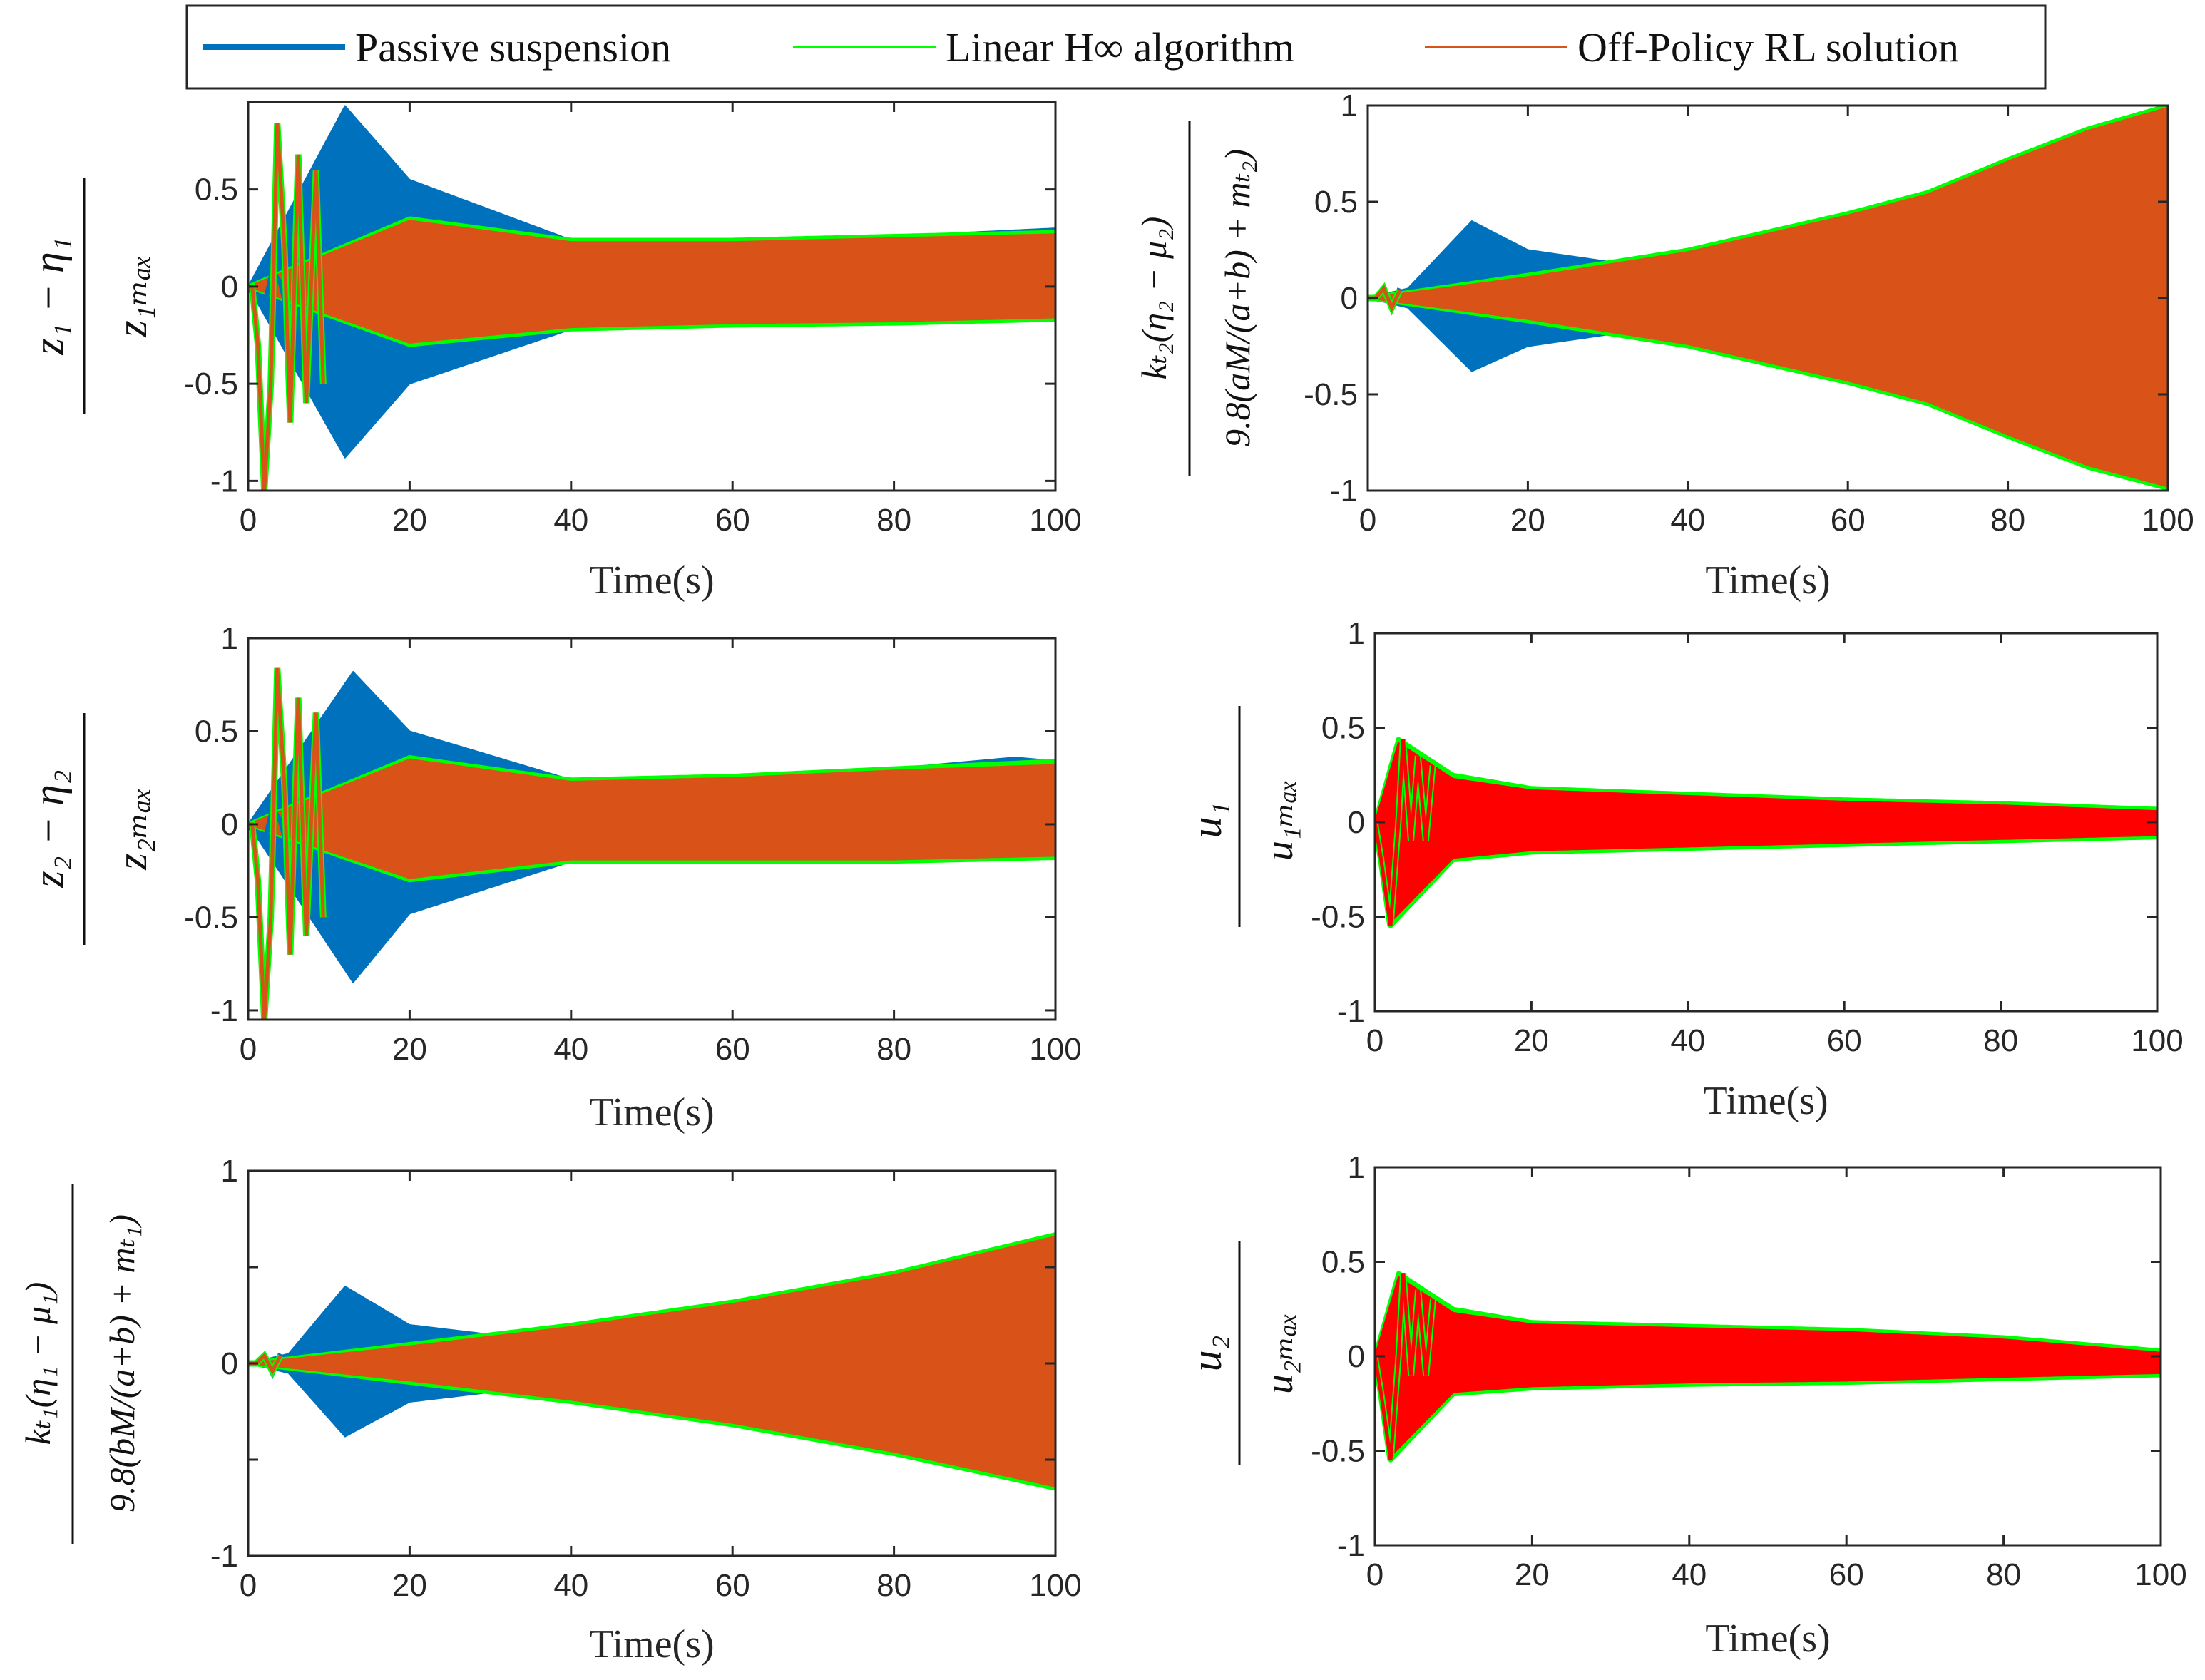 The image size is (2205, 1680). Describe the element at coordinates (1343, 728) in the screenshot. I see `panel-4-ytick-label: 0.5` at that location.